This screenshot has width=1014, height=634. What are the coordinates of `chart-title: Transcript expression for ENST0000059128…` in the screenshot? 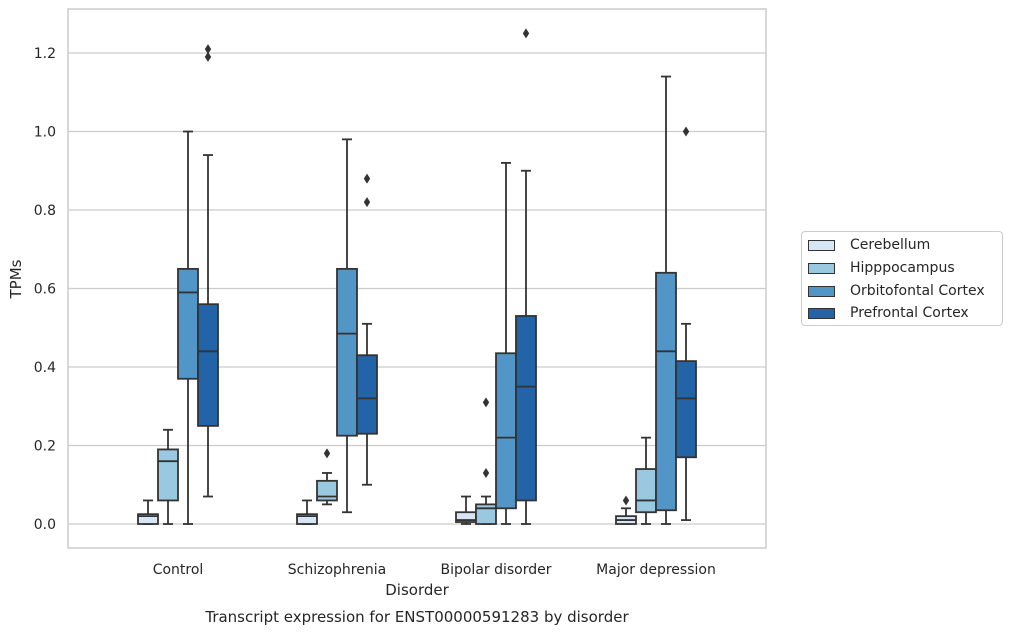 It's located at (416, 617).